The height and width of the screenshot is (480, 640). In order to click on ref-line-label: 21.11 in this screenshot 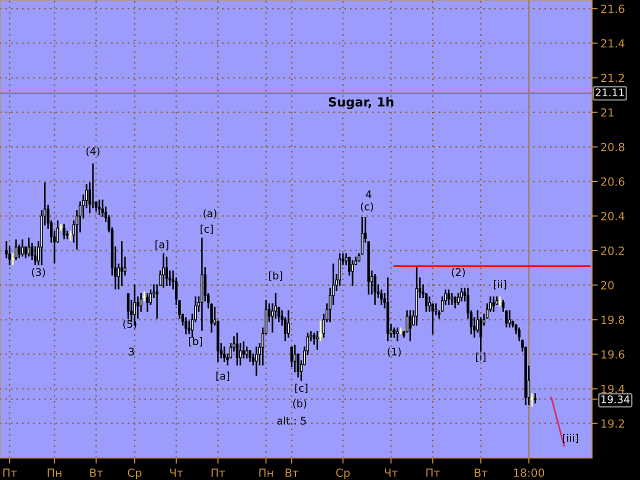, I will do `click(610, 92)`.